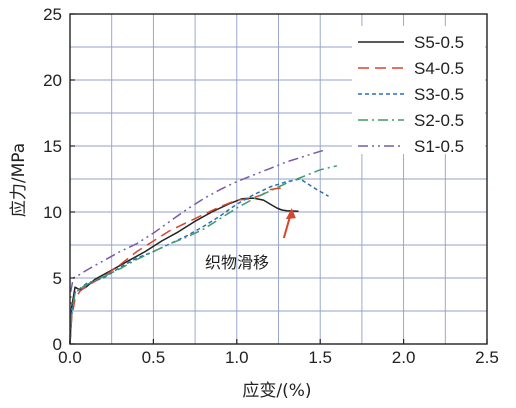 The image size is (516, 408). Describe the element at coordinates (237, 357) in the screenshot. I see `x-tick-label: 1.0` at that location.